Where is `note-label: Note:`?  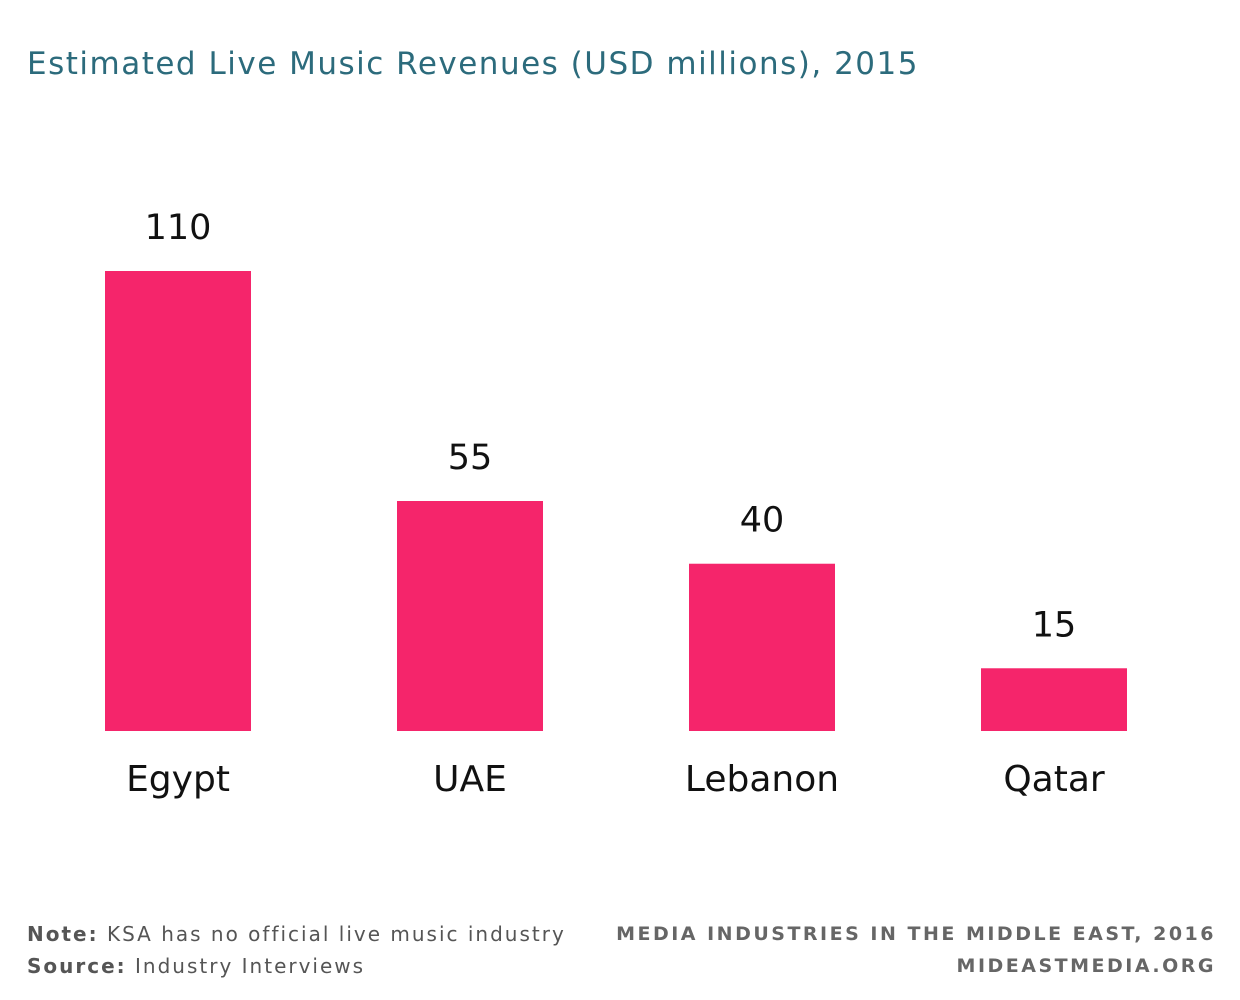
note-label: Note: is located at coordinates (63, 934).